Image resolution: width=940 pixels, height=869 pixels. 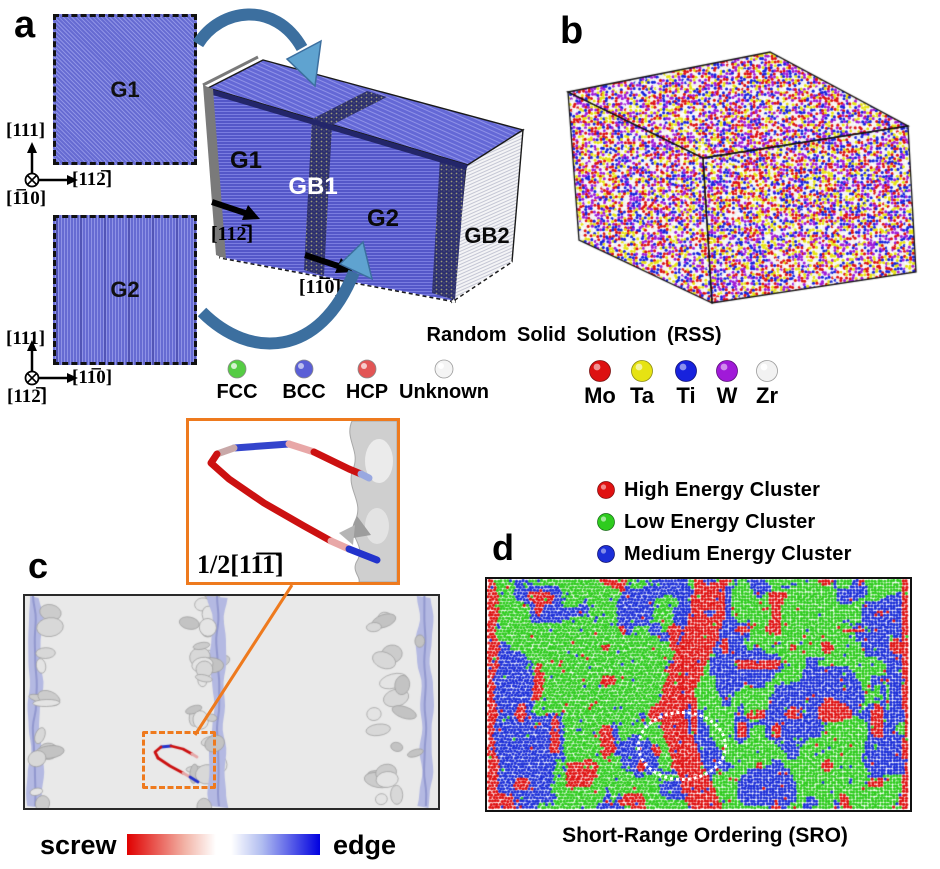 What do you see at coordinates (727, 371) in the screenshot?
I see `w-sphere-icon` at bounding box center [727, 371].